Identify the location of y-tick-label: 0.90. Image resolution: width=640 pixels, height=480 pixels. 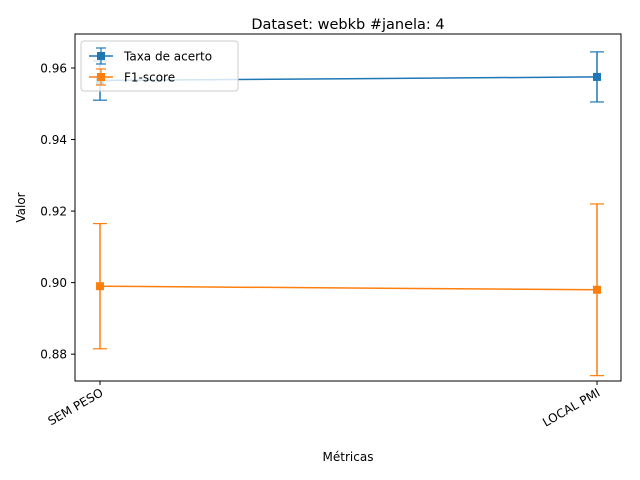
(53, 283).